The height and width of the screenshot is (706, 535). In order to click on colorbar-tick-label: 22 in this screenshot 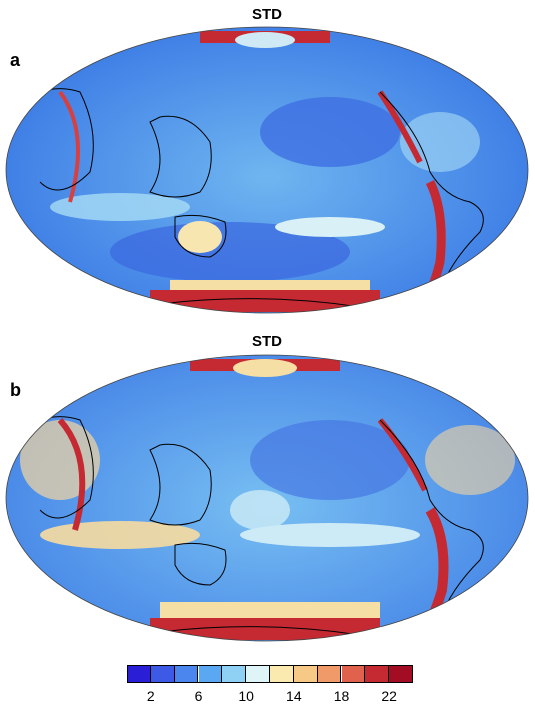, I will do `click(389, 696)`.